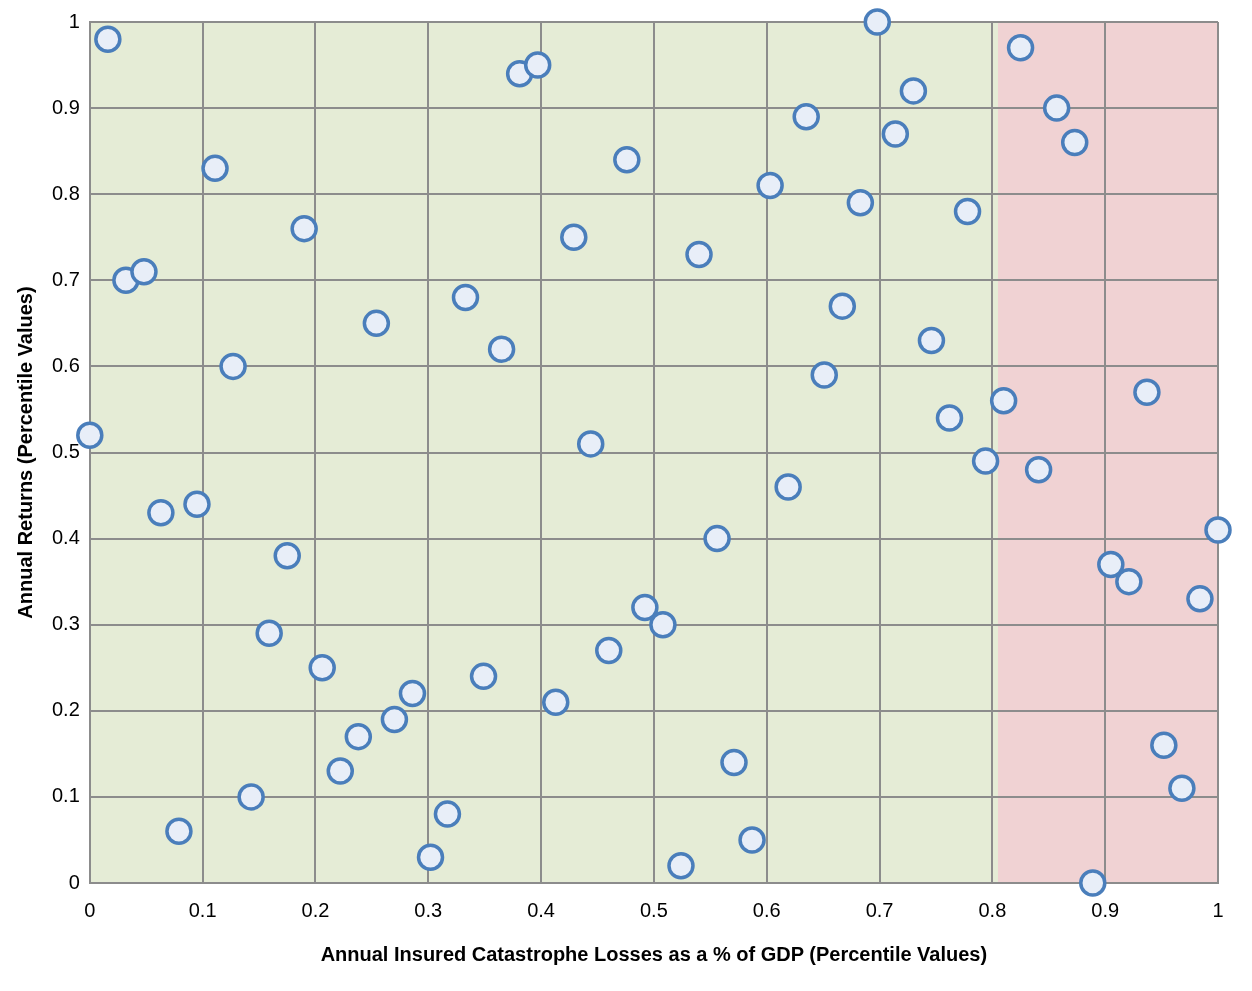 This screenshot has height=991, width=1252. Describe the element at coordinates (315, 909) in the screenshot. I see `x-tick-label: 0.2` at that location.